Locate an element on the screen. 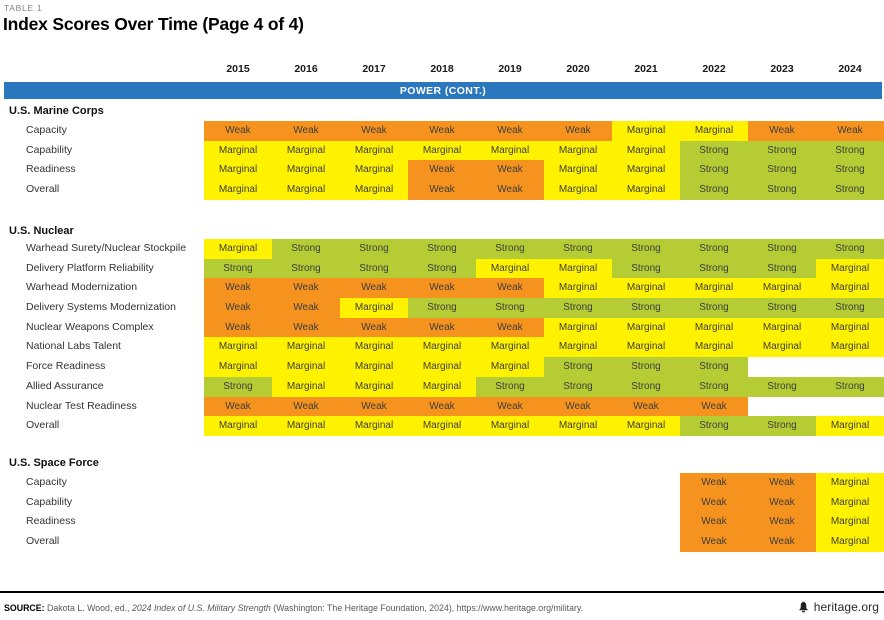 The image size is (884, 620). table-title: Index Scores Over Time (Page 4 of 4) is located at coordinates (153, 24).